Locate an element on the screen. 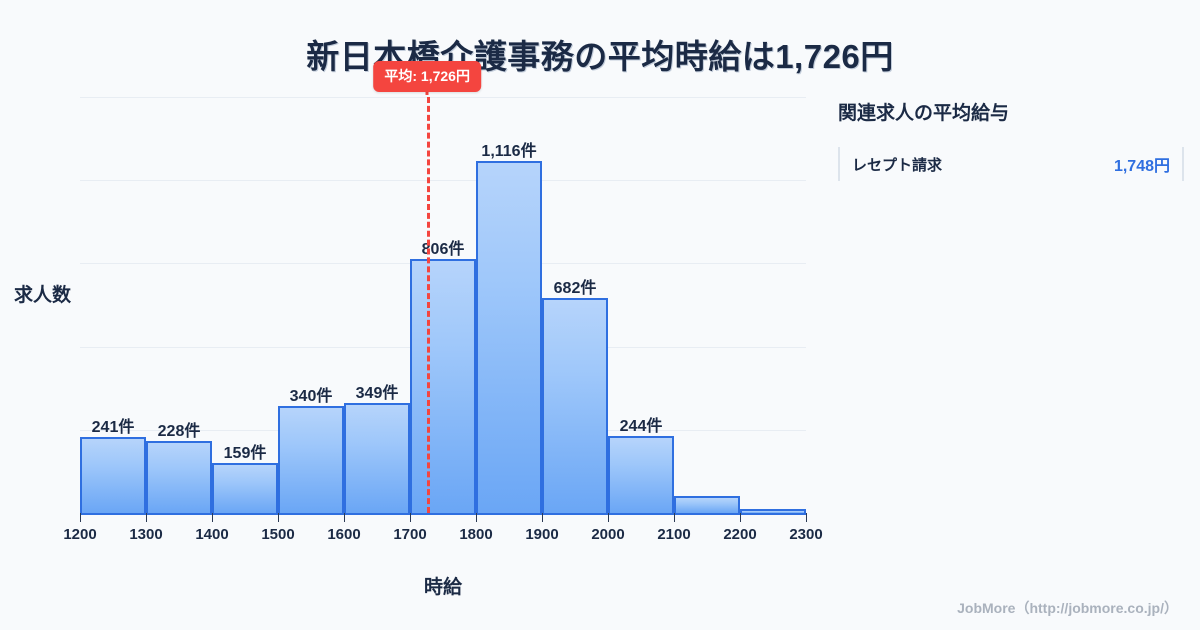 The height and width of the screenshot is (630, 1200). bar-value-label: 682件 is located at coordinates (575, 289).